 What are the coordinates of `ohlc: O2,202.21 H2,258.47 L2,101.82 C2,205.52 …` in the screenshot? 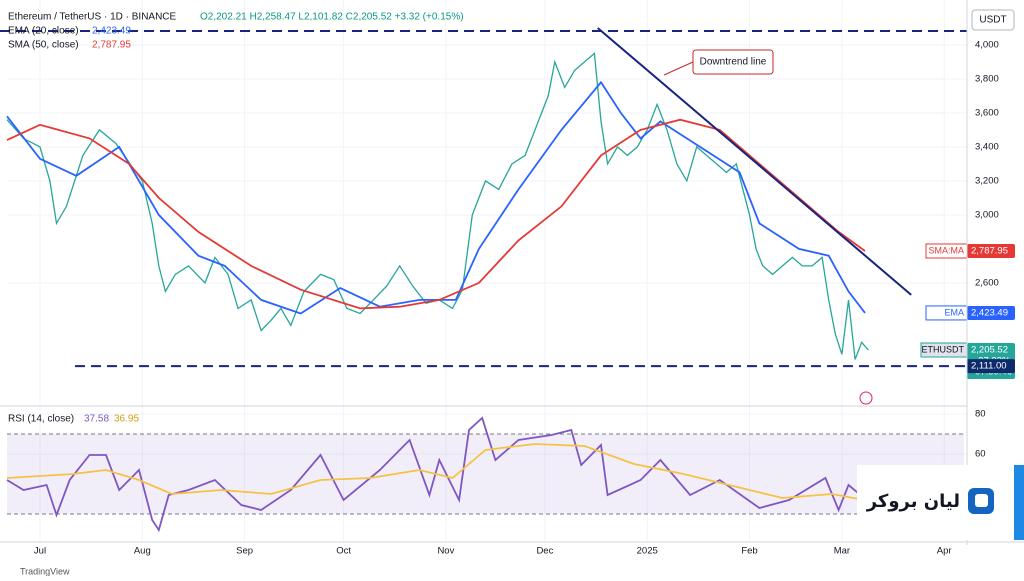 It's located at (332, 17).